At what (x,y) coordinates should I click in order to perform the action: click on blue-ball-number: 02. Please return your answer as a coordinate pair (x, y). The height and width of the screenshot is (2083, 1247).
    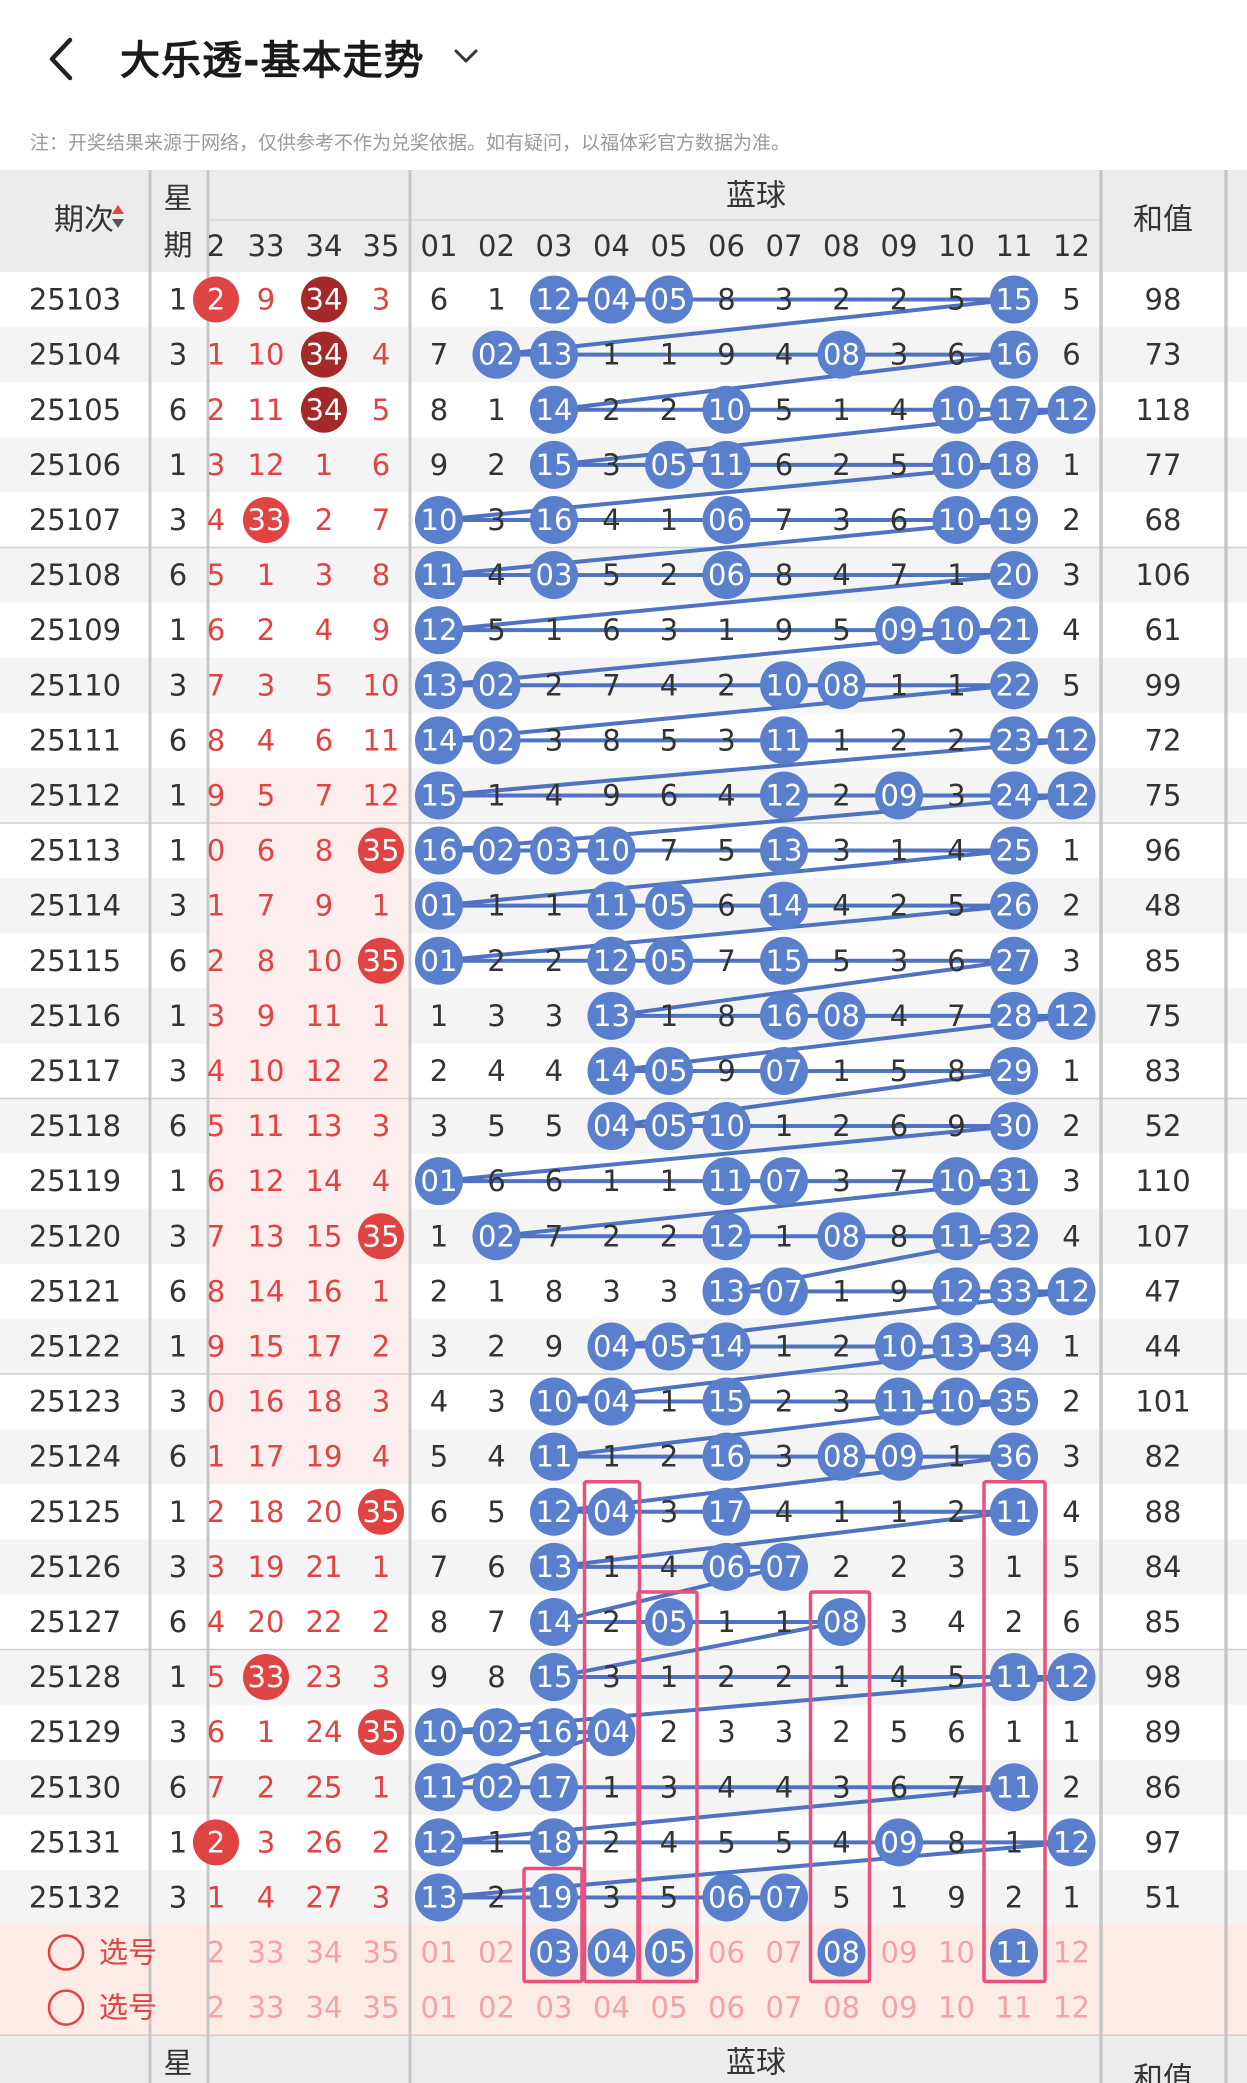
    Looking at the image, I should click on (496, 1732).